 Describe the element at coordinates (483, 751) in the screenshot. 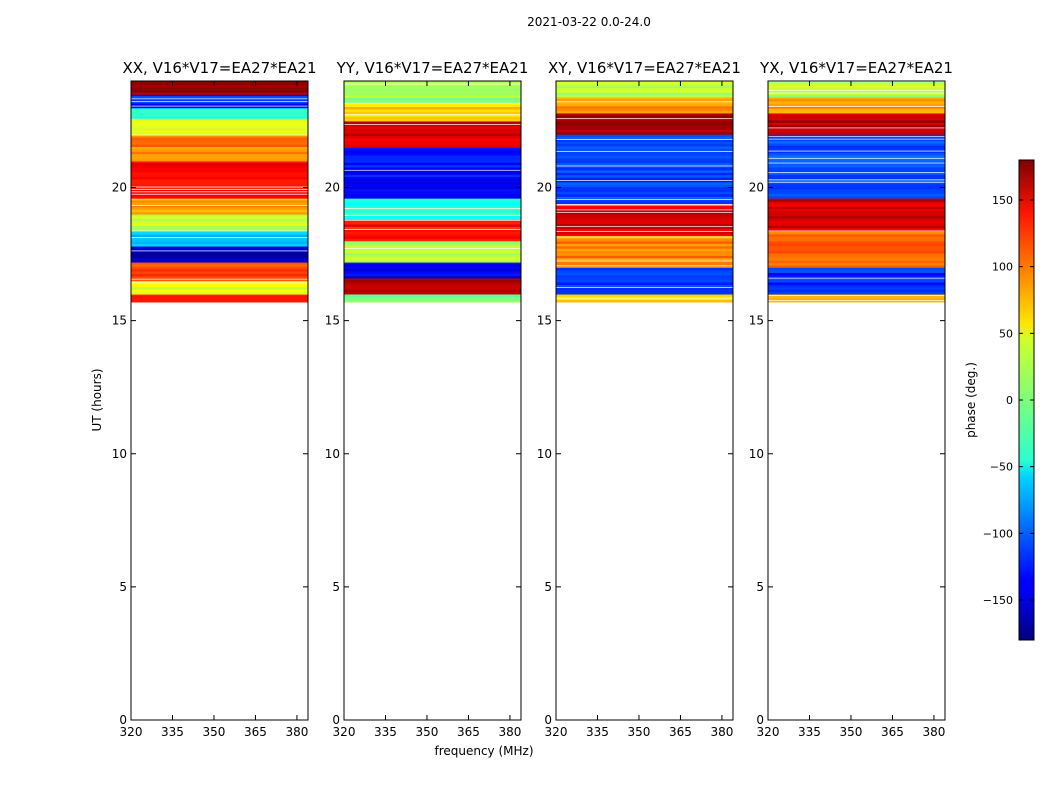

I see `x-axis-label: frequency (MHz)` at that location.